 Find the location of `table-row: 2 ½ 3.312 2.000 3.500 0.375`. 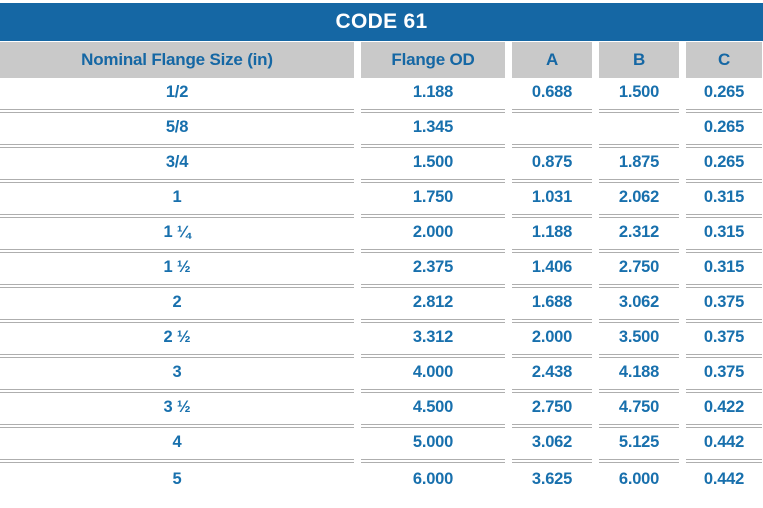

table-row: 2 ½ 3.312 2.000 3.500 0.375 is located at coordinates (381, 340).